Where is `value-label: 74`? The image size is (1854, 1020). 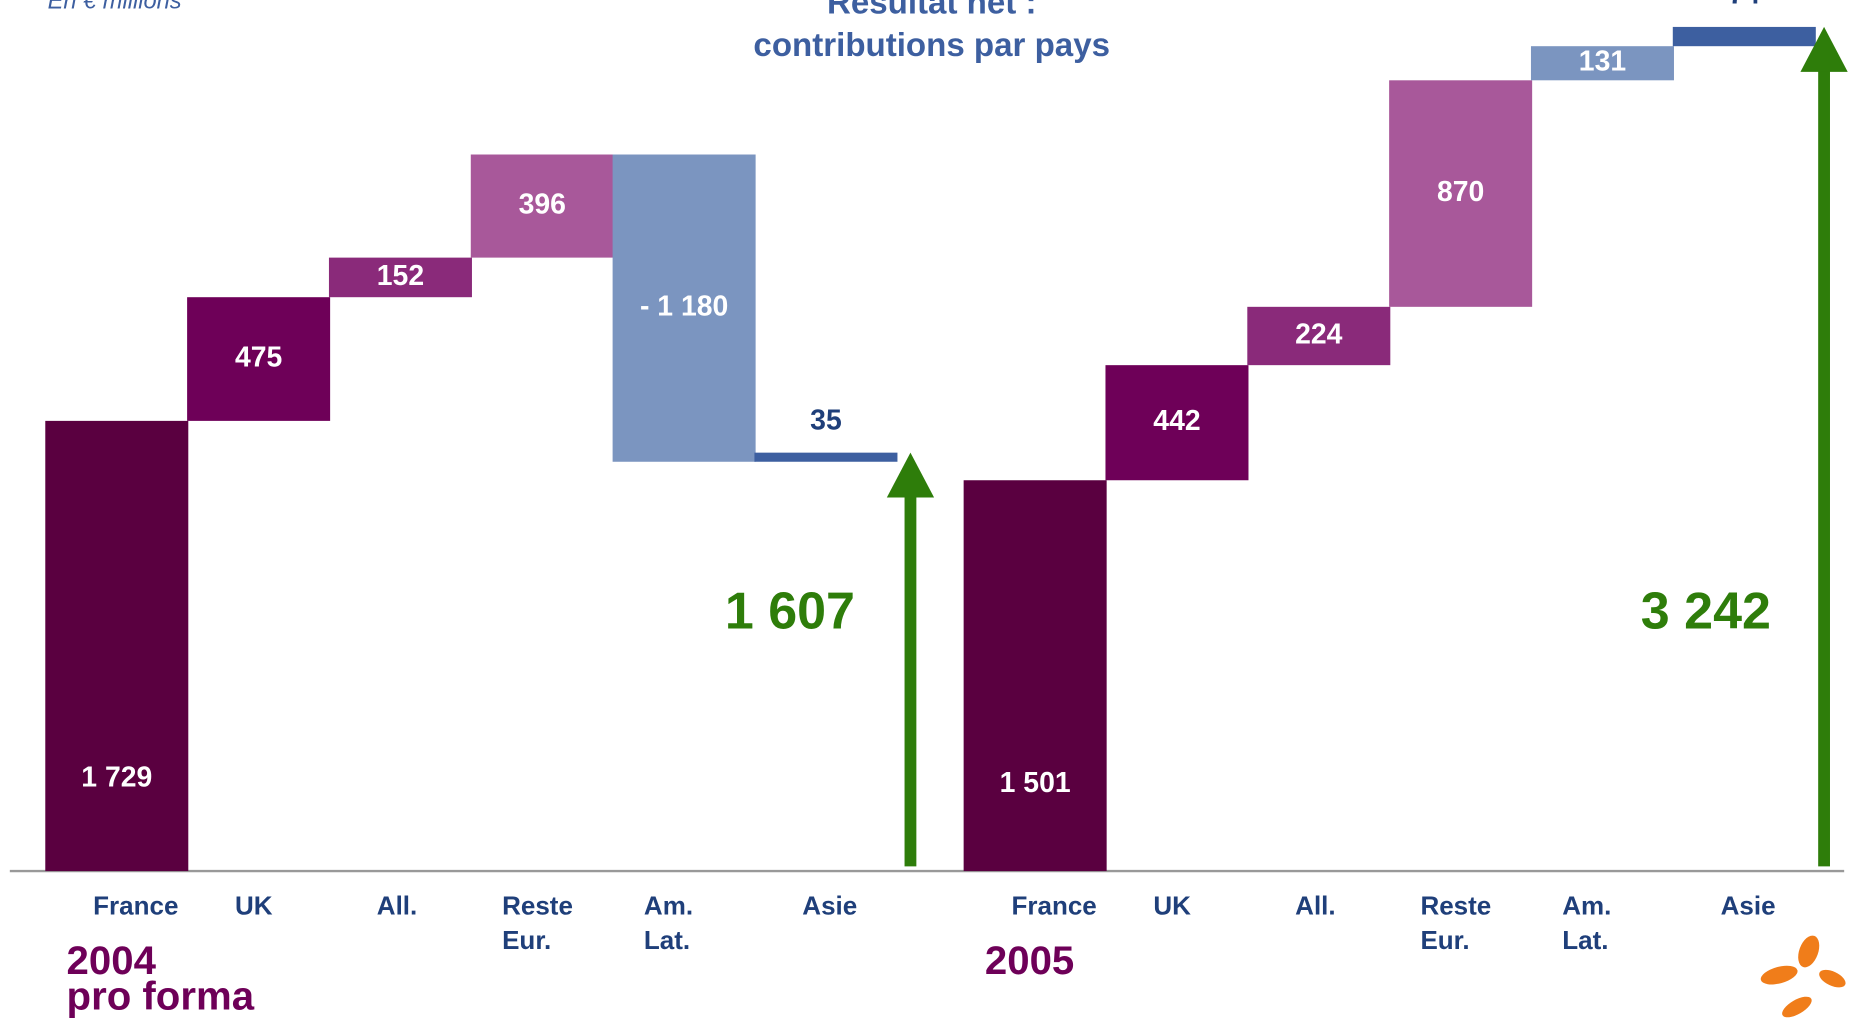 value-label: 74 is located at coordinates (1745, 5).